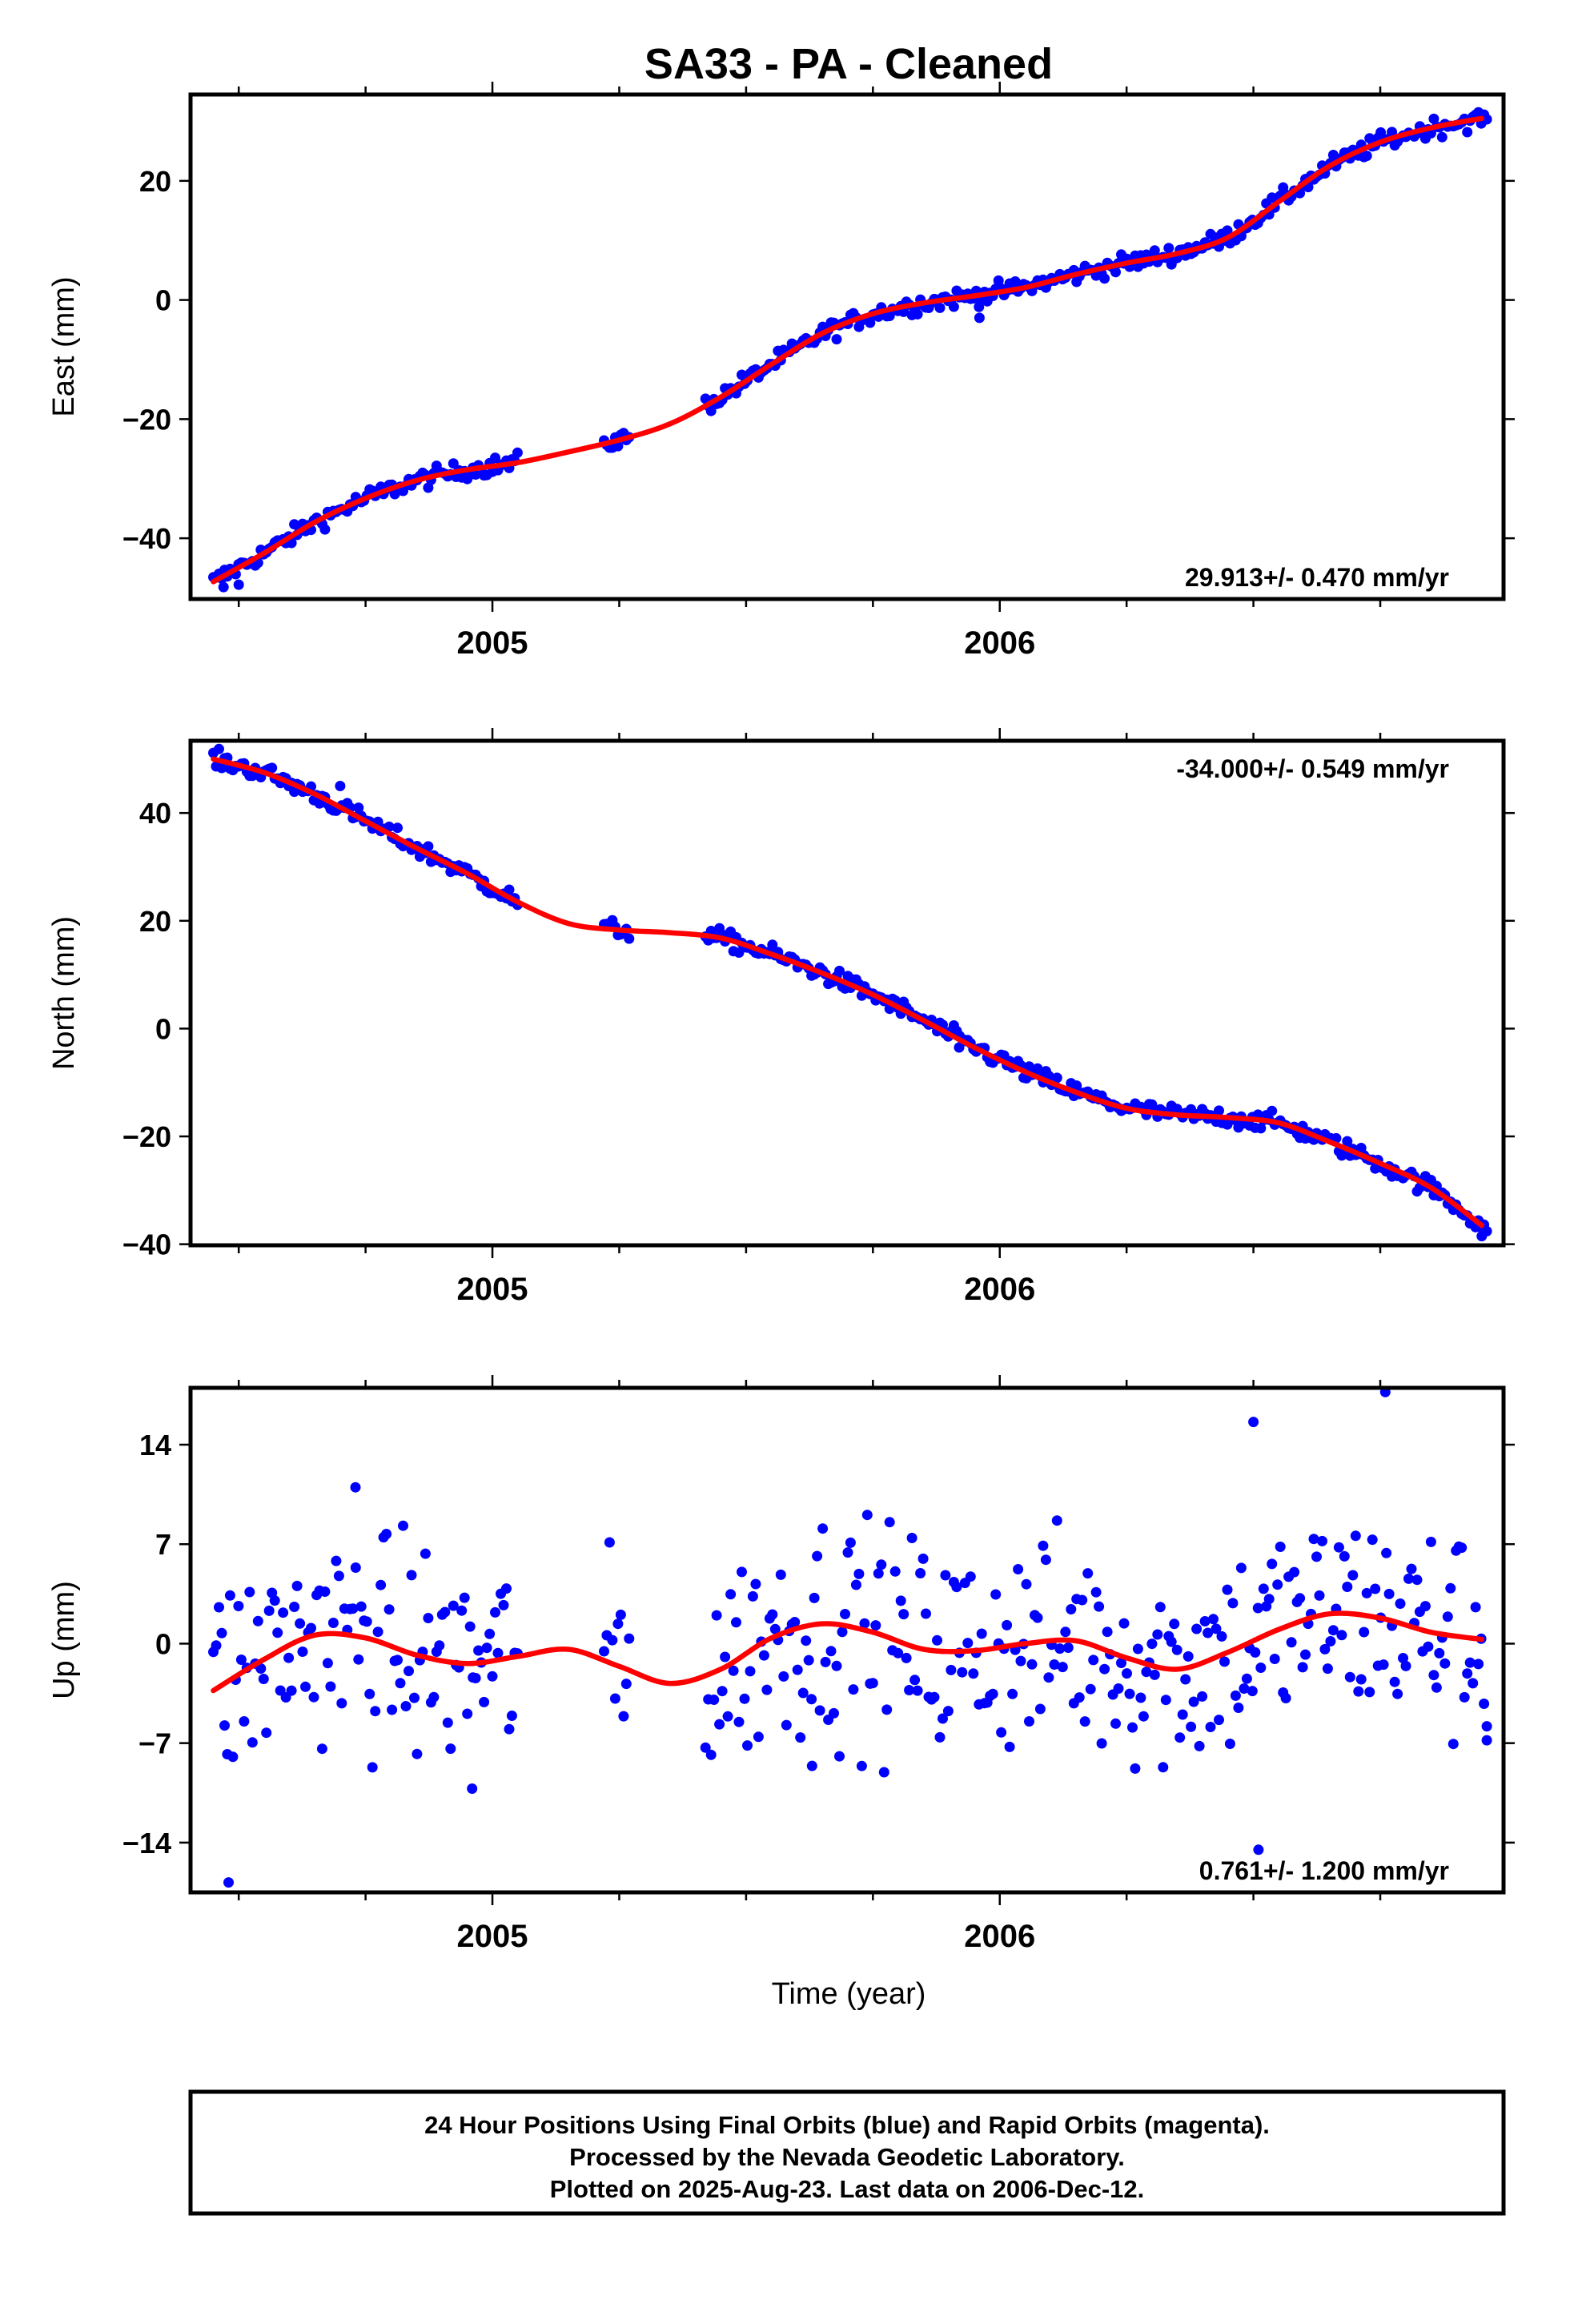 The height and width of the screenshot is (2324, 1582). What do you see at coordinates (848, 64) in the screenshot?
I see `chart-title: SA33 - PA - Cleaned` at bounding box center [848, 64].